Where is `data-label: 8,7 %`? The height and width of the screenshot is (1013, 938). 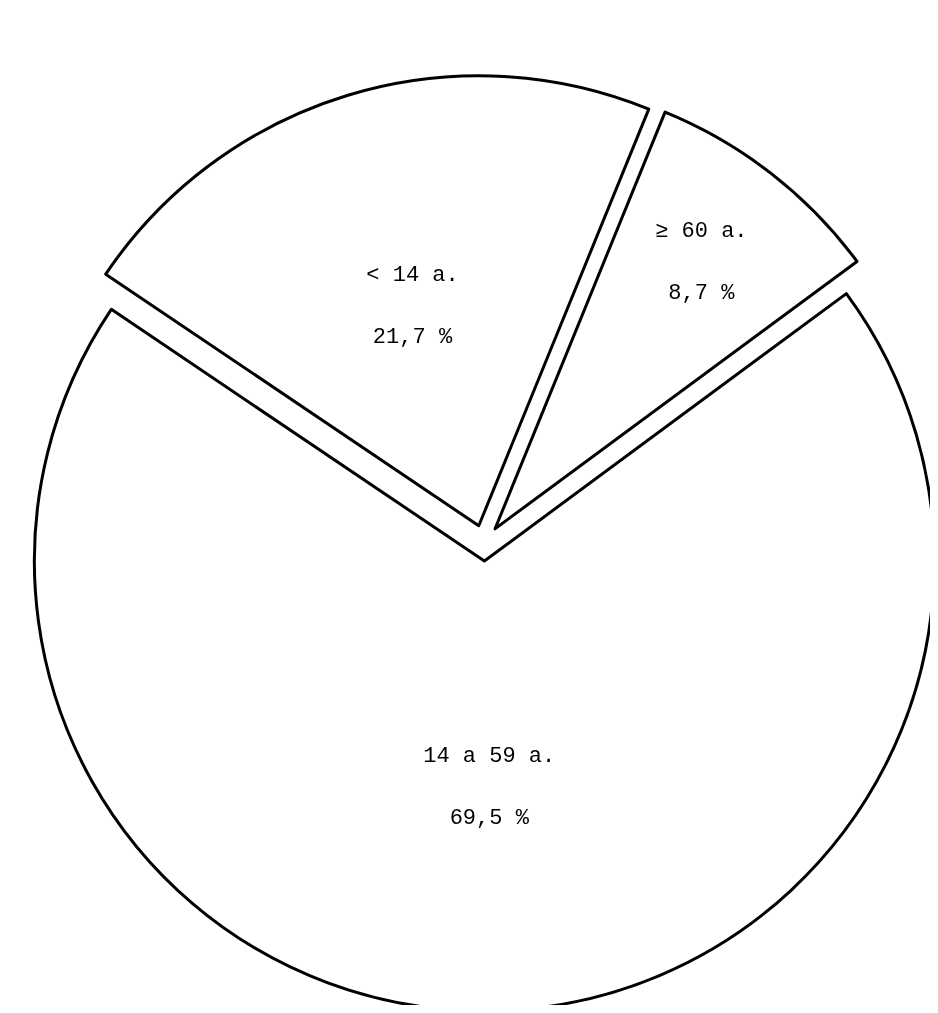
data-label: 8,7 % is located at coordinates (702, 294).